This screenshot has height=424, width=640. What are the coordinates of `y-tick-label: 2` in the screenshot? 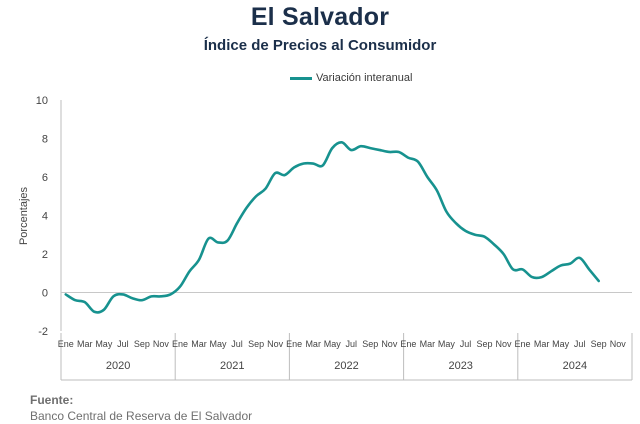 It's located at (45, 255).